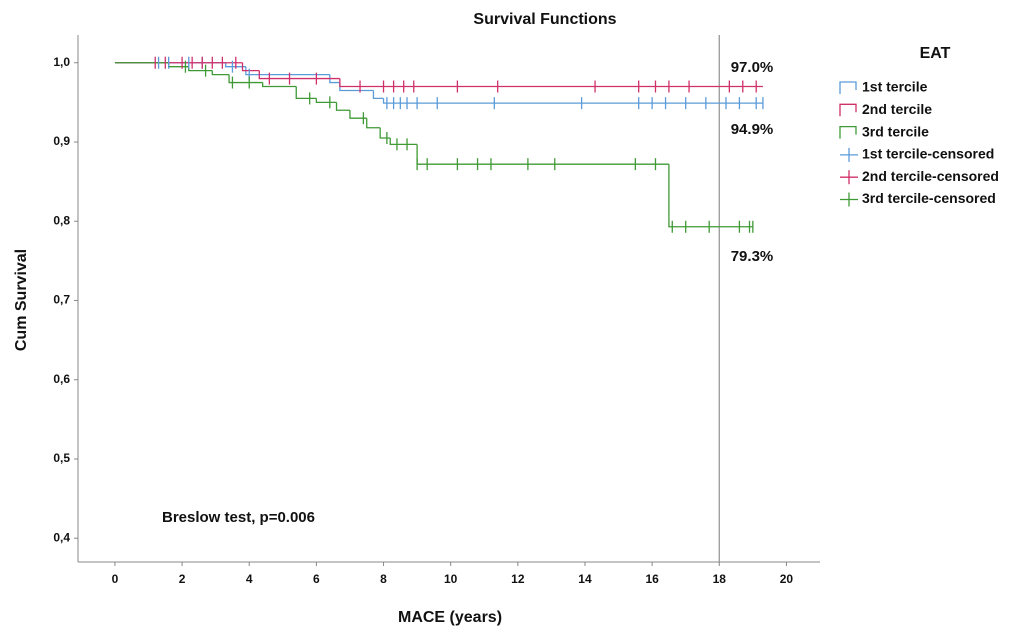  What do you see at coordinates (897, 109) in the screenshot?
I see `legend-label: 2nd tercile` at bounding box center [897, 109].